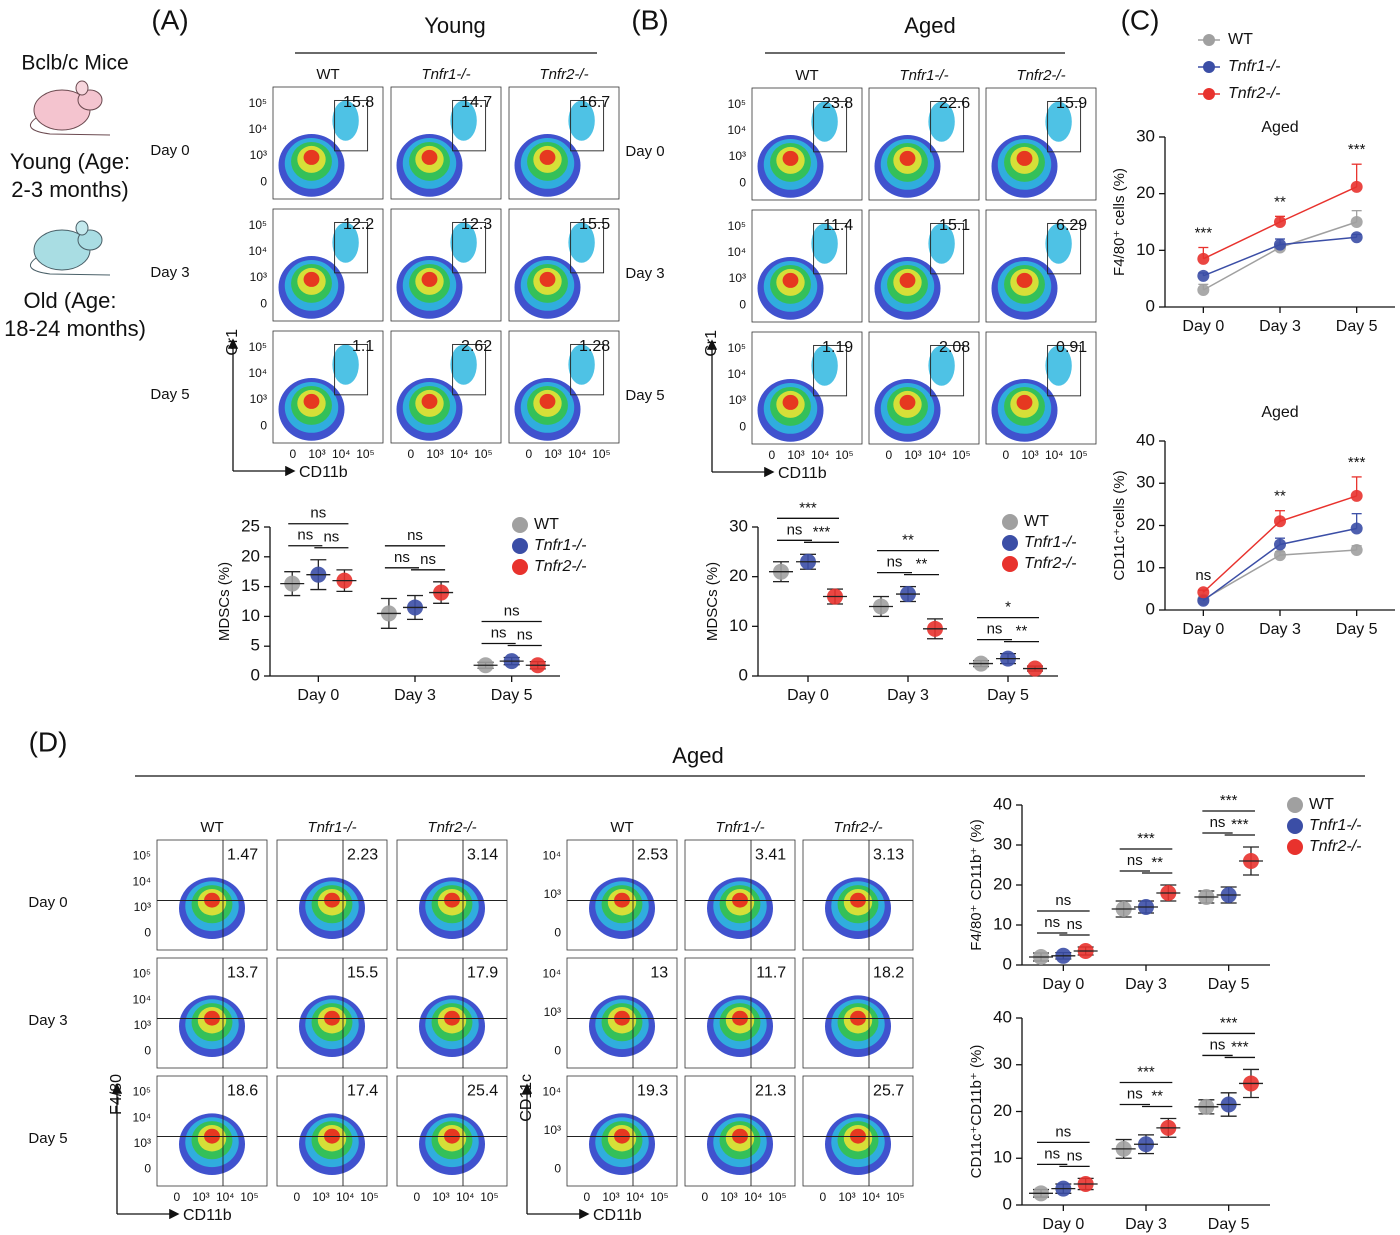  What do you see at coordinates (1335, 846) in the screenshot?
I see `legend-label: Tnfr2-/-` at bounding box center [1335, 846].